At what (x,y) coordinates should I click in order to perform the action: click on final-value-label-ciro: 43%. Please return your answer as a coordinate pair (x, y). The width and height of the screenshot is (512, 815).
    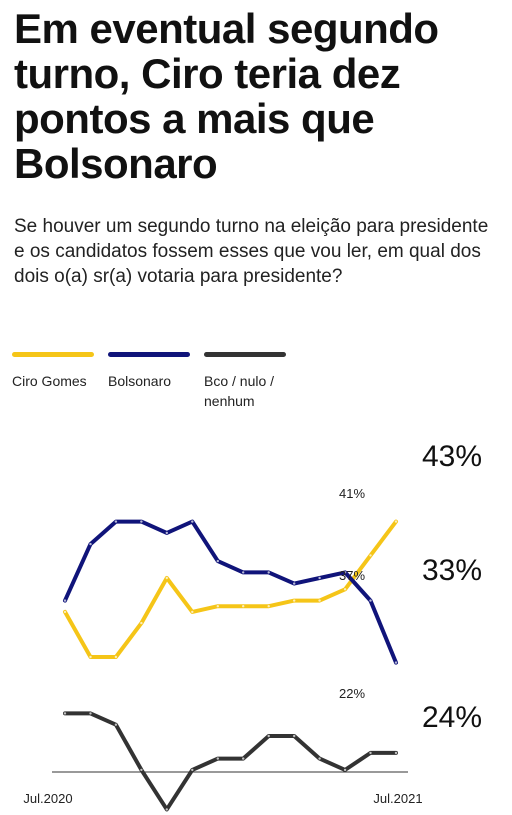
    Looking at the image, I should click on (452, 456).